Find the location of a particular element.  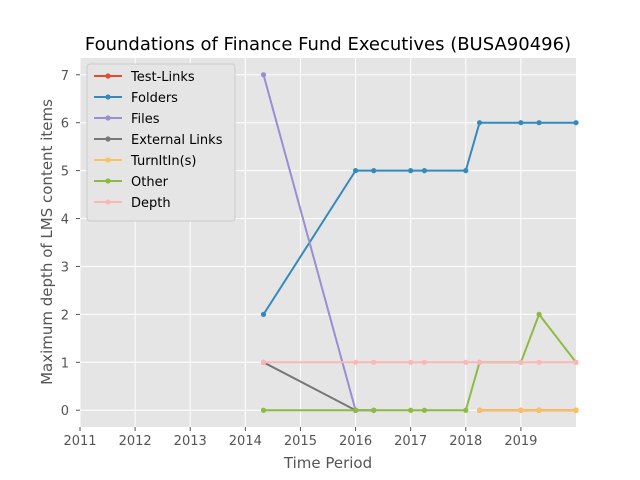

x-tick-label: 2014 is located at coordinates (245, 441).